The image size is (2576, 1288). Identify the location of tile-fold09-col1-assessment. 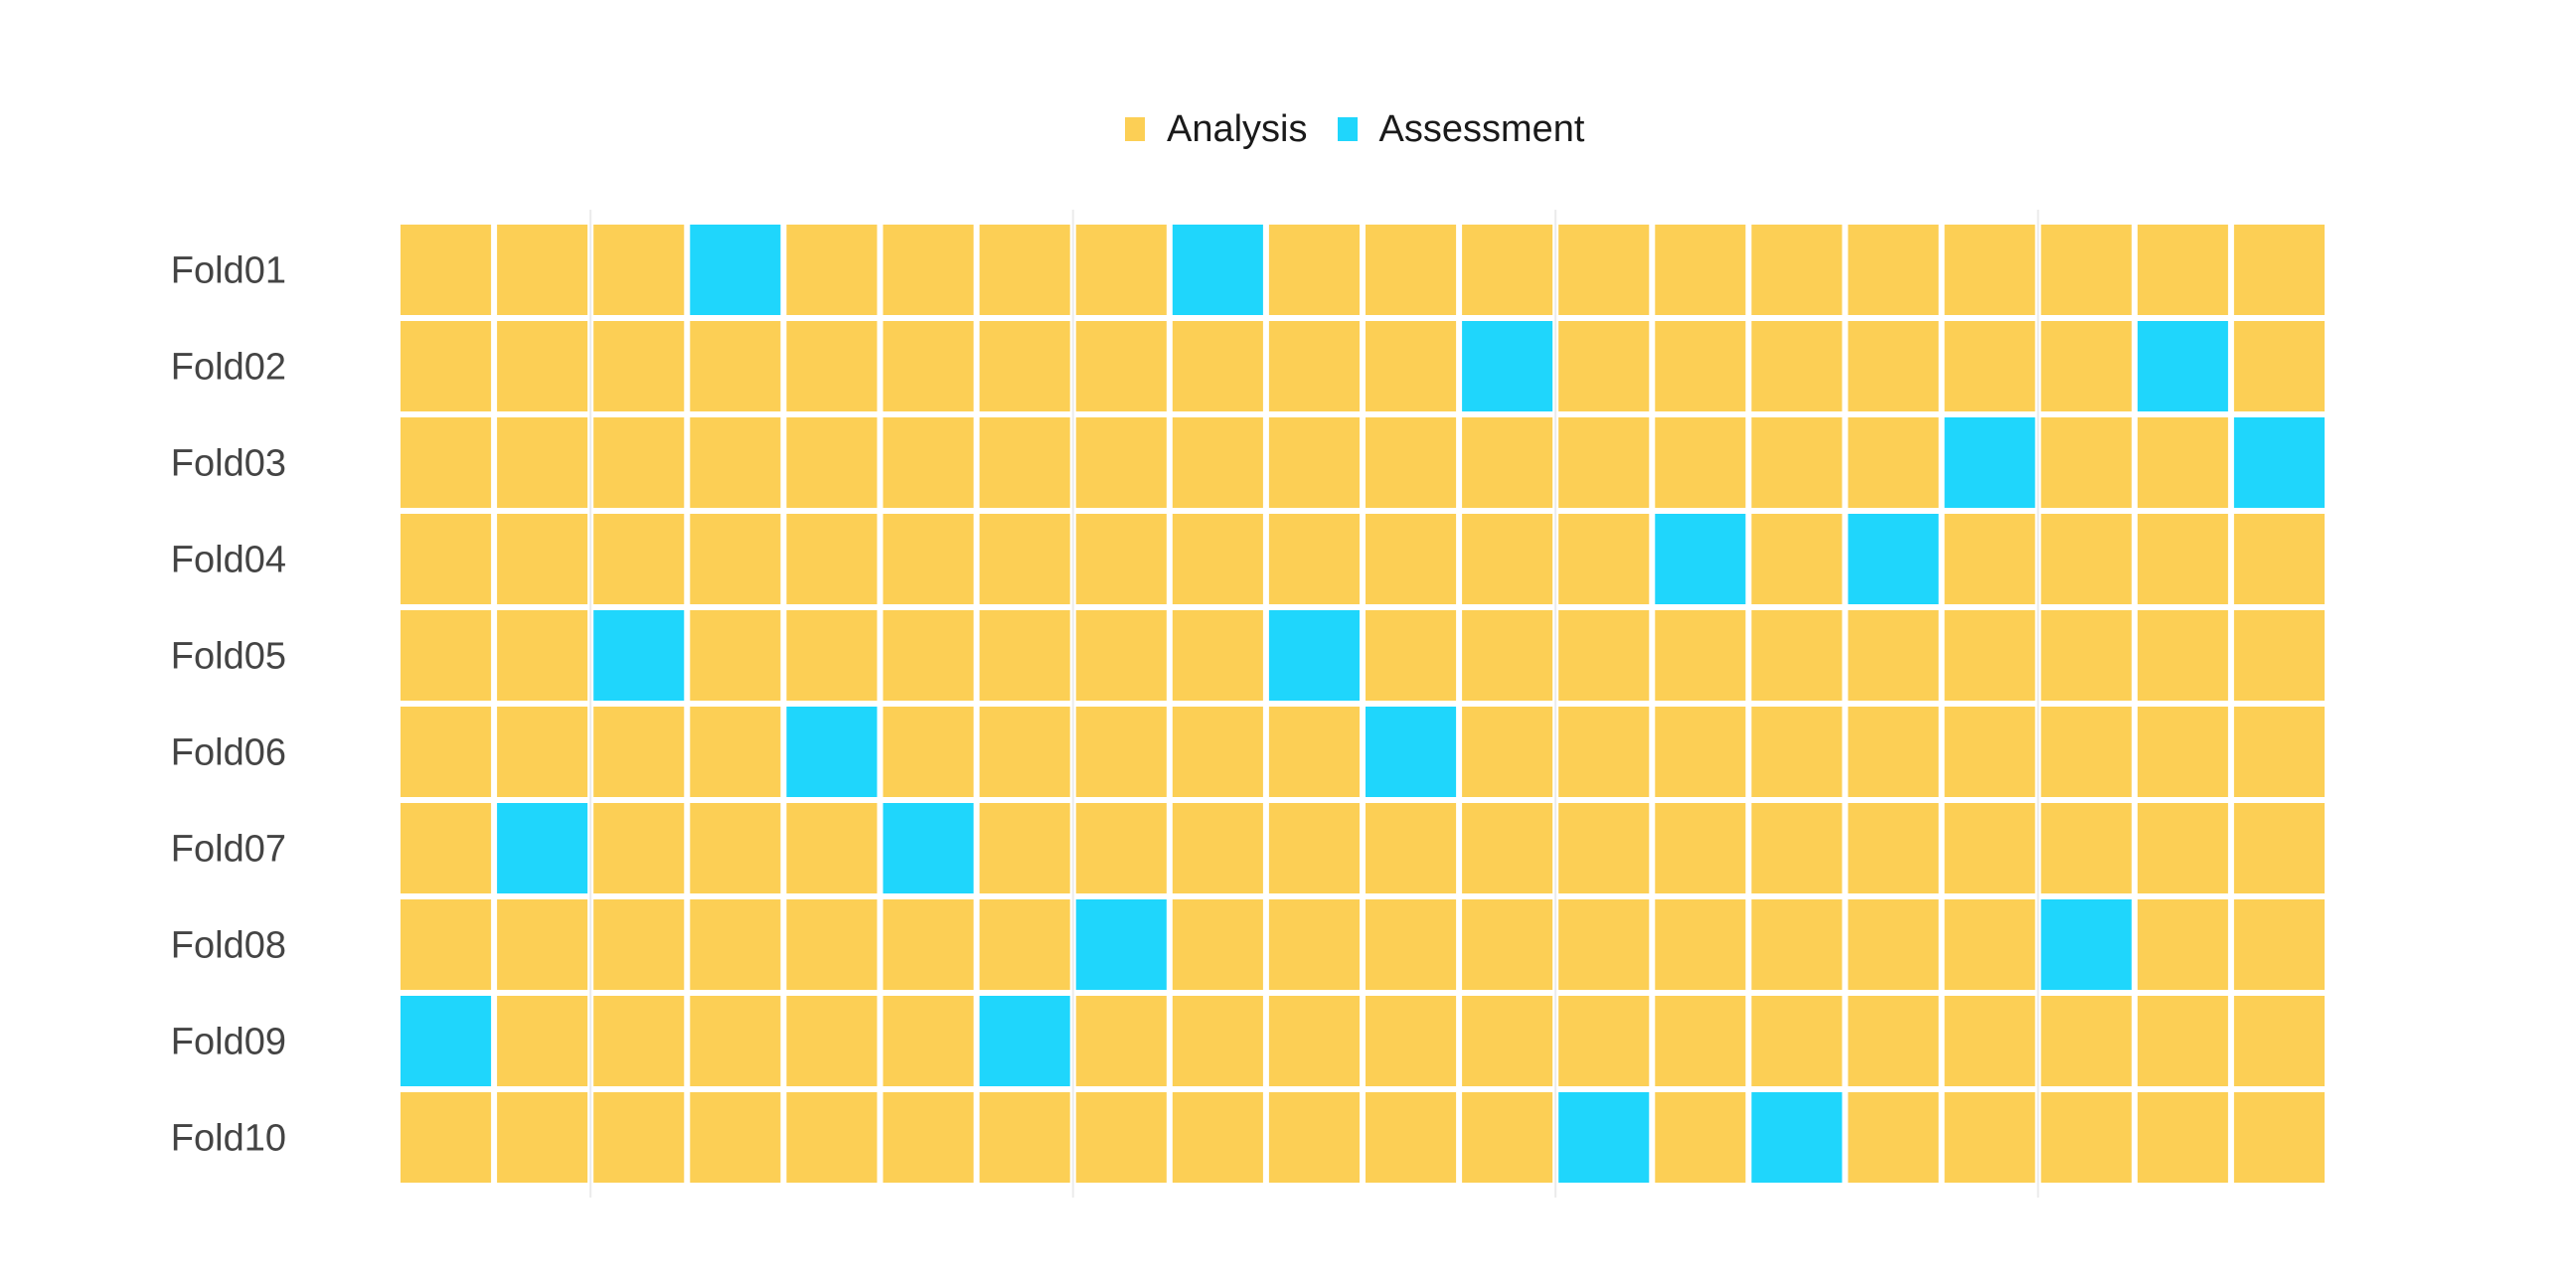
(446, 1041).